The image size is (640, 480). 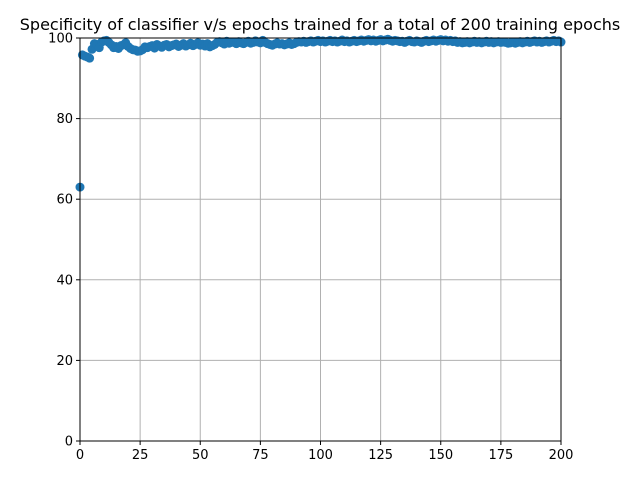 I want to click on x-tick-label: 200, so click(x=561, y=455).